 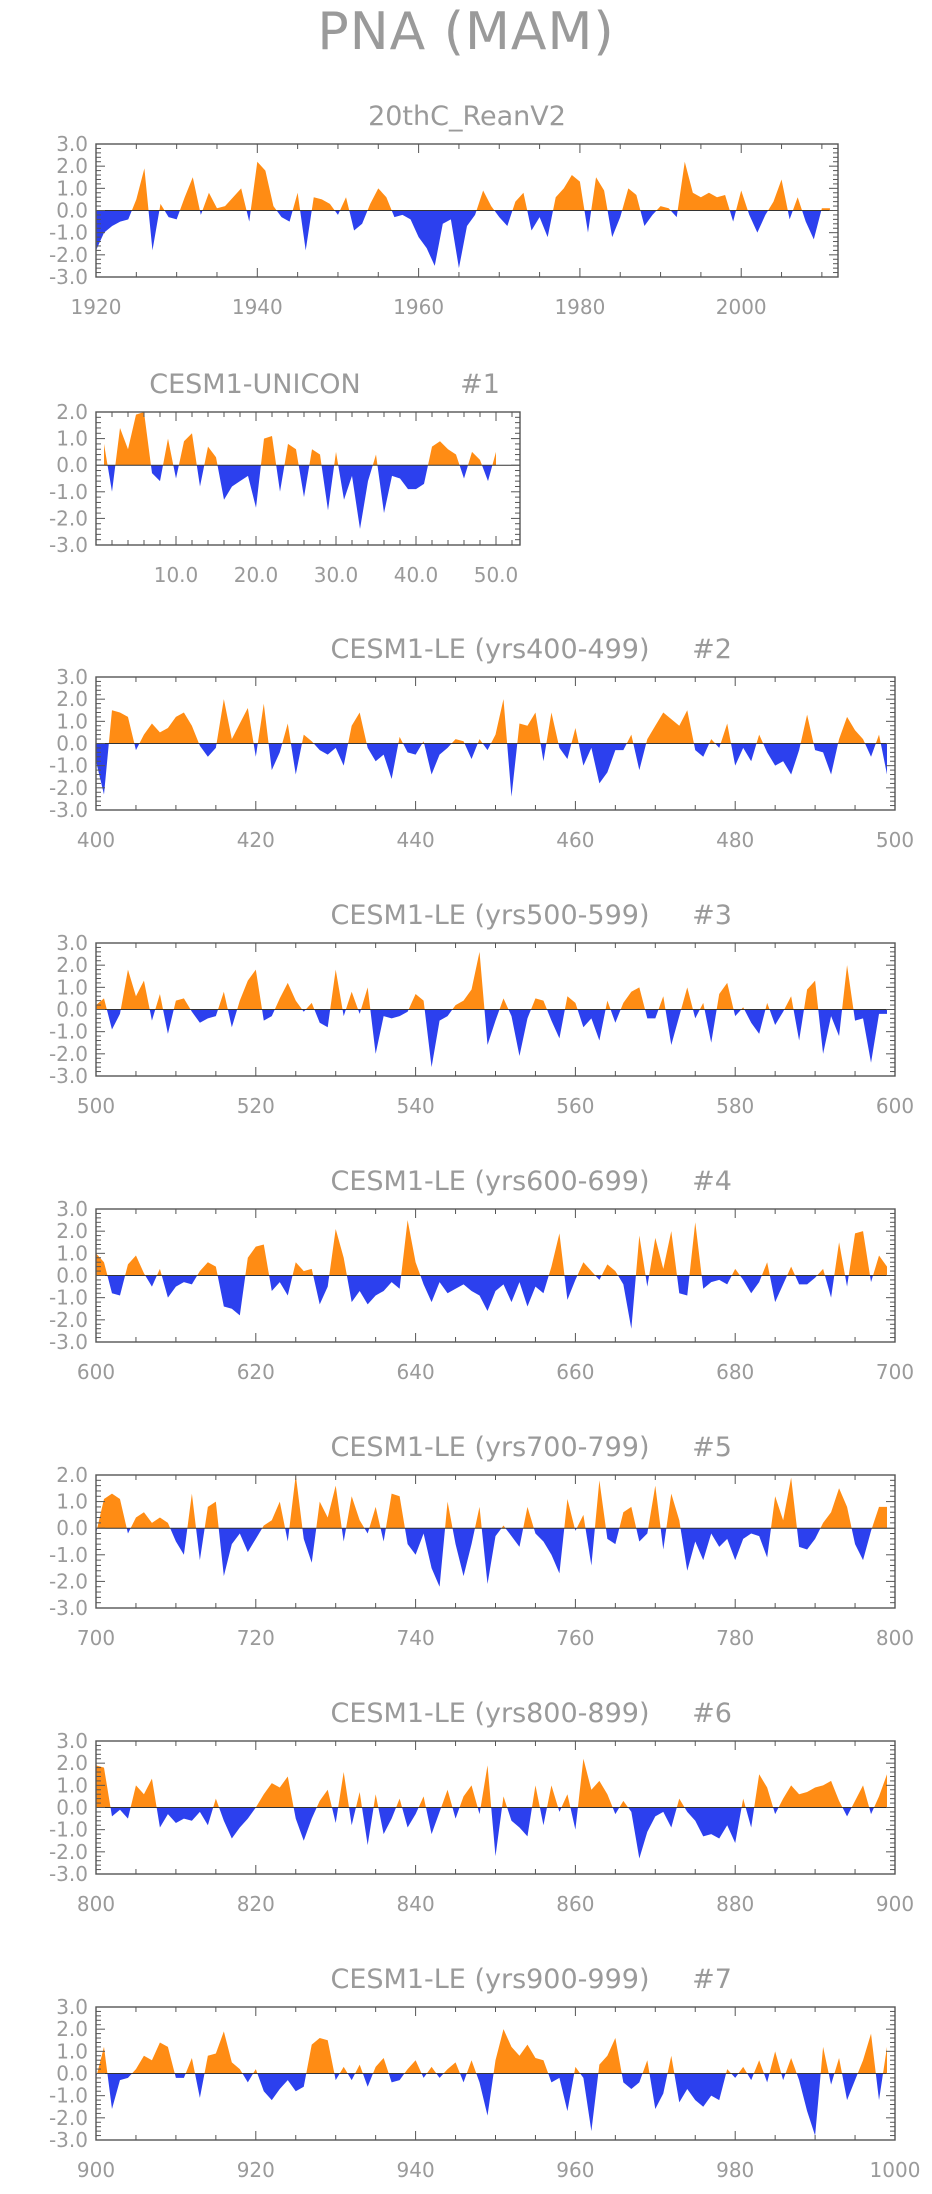 What do you see at coordinates (416, 840) in the screenshot?
I see `x-tick-label: 440` at bounding box center [416, 840].